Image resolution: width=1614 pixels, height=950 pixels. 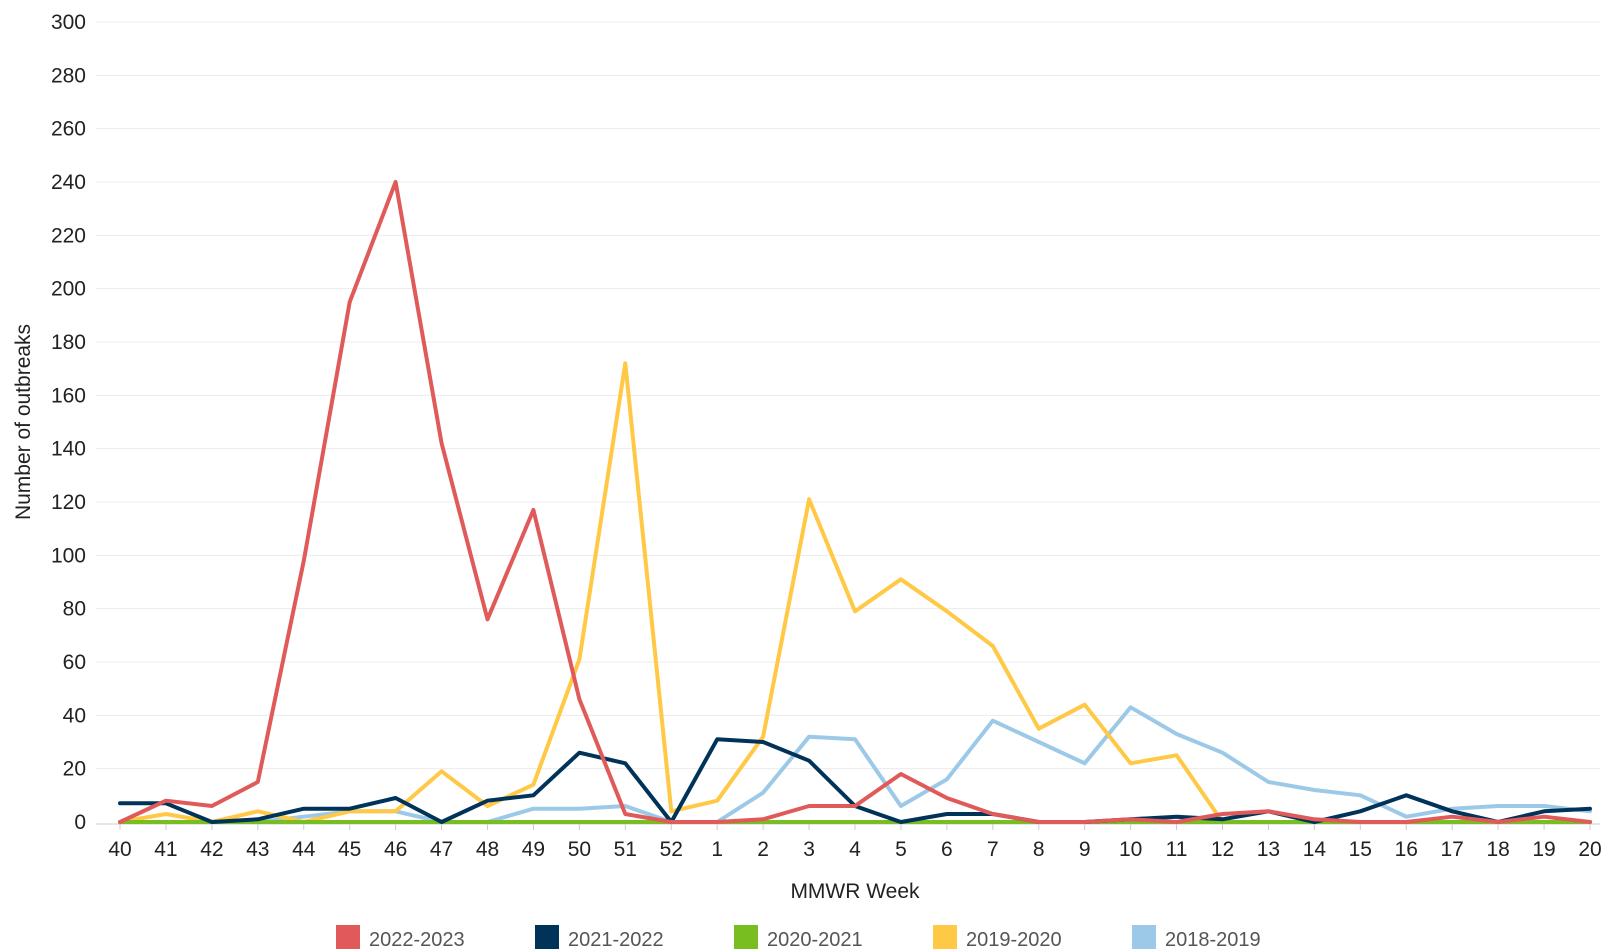 I want to click on y-tick-label: 260, so click(x=68, y=129).